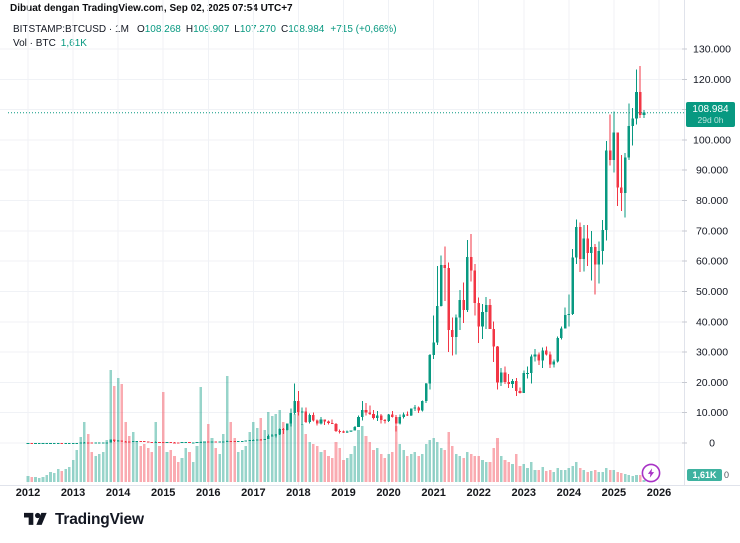 The image size is (740, 543). I want to click on price-tick-label: 40.000, so click(712, 322).